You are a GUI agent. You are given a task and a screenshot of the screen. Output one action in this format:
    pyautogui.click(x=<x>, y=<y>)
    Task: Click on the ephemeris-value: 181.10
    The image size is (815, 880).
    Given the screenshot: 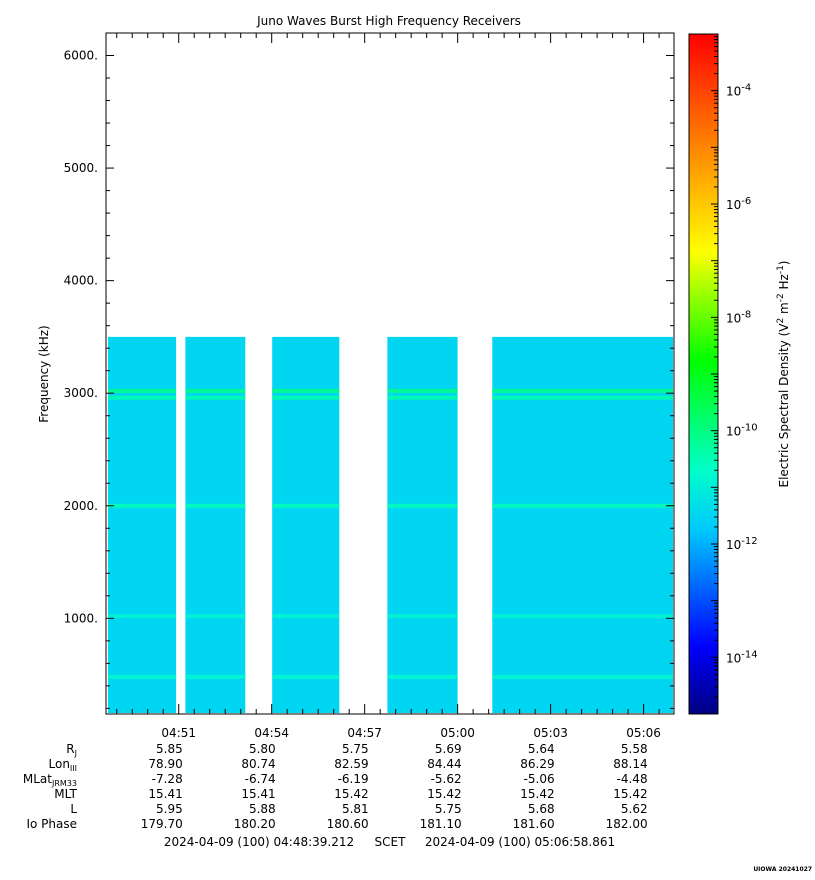 What is the action you would take?
    pyautogui.click(x=441, y=824)
    